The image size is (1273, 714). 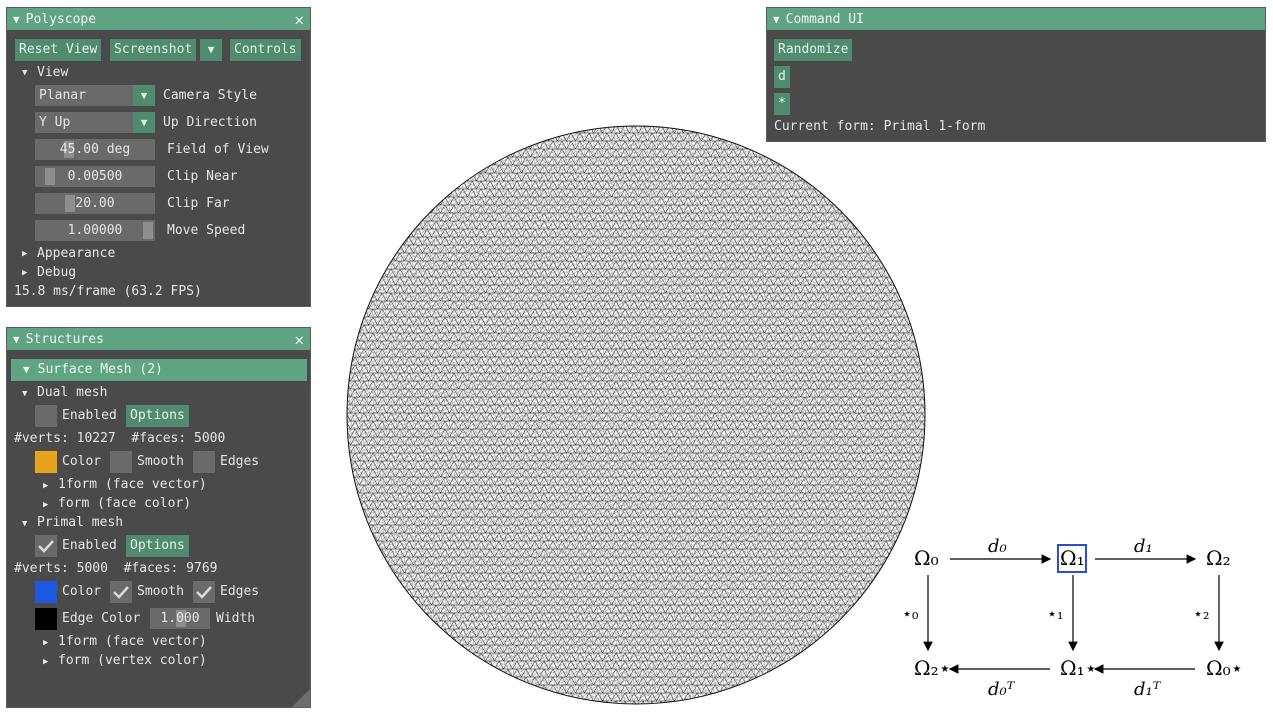 What do you see at coordinates (1016, 19) in the screenshot?
I see `command-ui-titlebar: ▼ Command UI` at bounding box center [1016, 19].